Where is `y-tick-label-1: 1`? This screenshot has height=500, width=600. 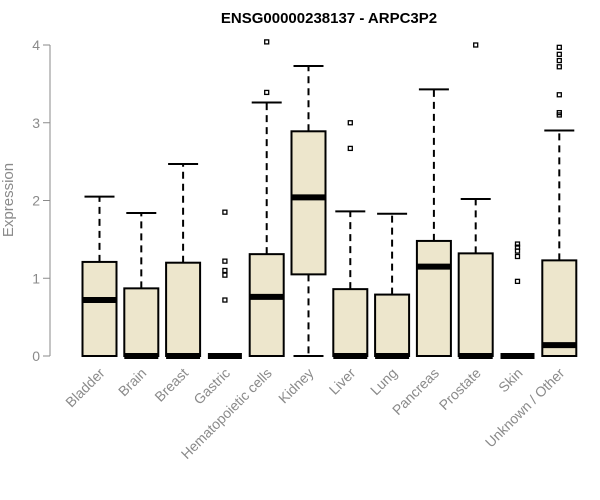 y-tick-label-1: 1 is located at coordinates (36, 278).